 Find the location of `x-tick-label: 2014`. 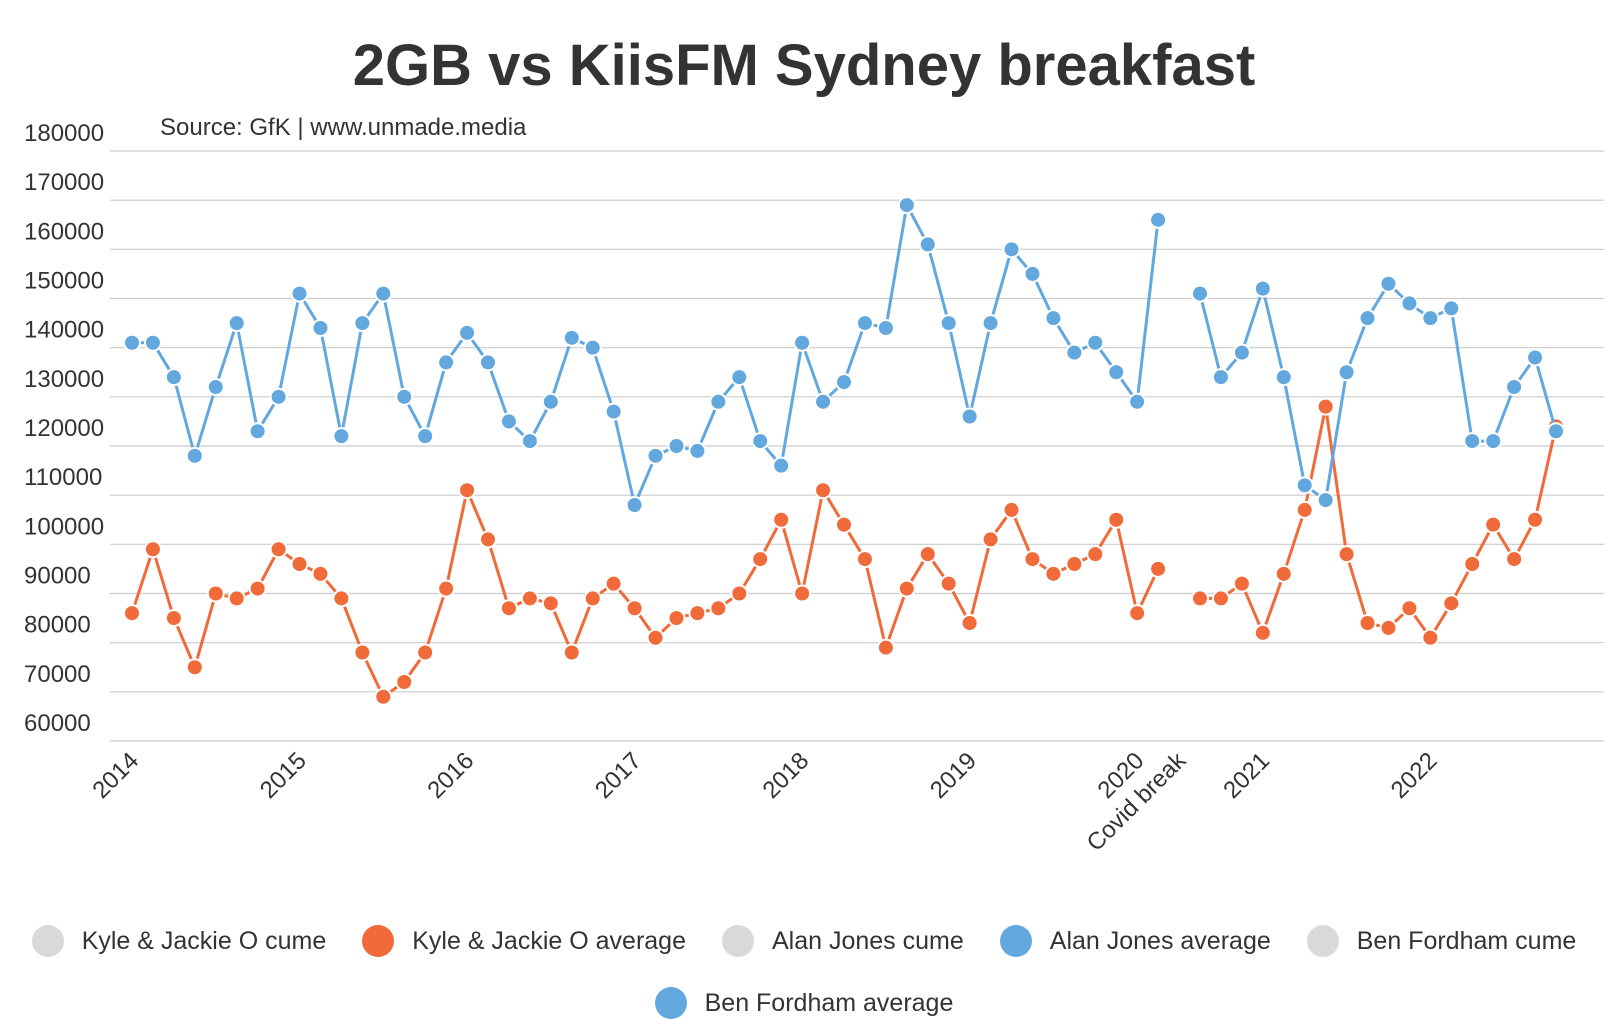

x-tick-label: 2014 is located at coordinates (115, 775).